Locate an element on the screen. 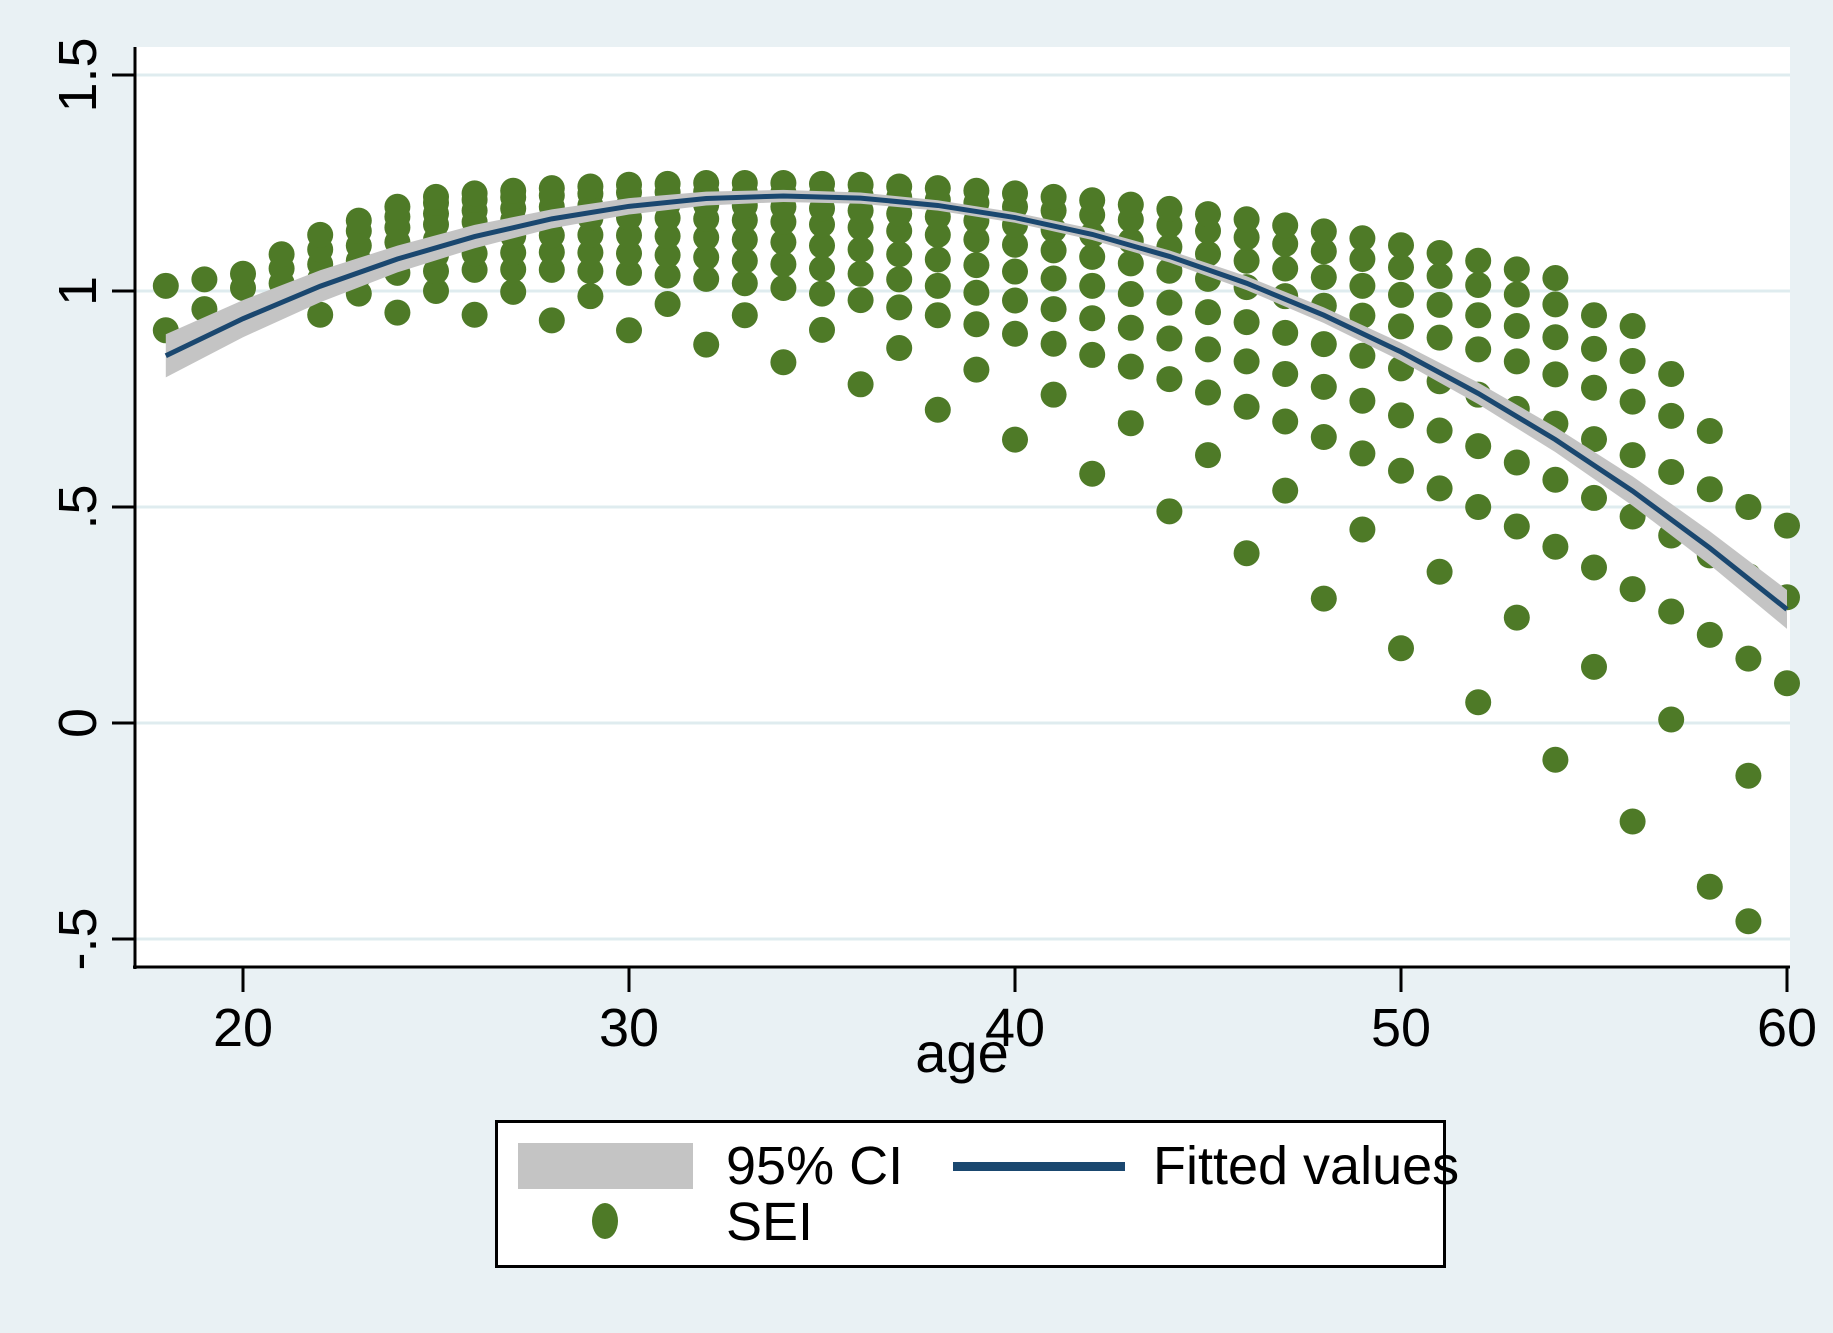 Image resolution: width=1833 pixels, height=1333 pixels. y-tick-label: 1.5 is located at coordinates (78, 75).